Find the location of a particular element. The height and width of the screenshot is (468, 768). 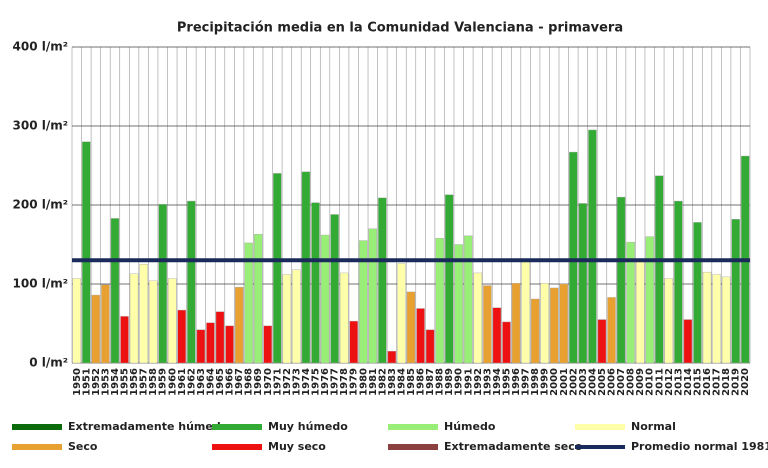

x-tick-label: 1979 is located at coordinates (354, 382).